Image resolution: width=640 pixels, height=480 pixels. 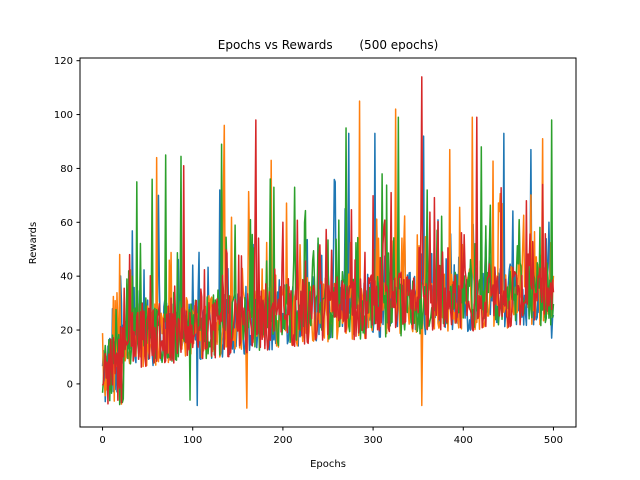 I want to click on y-ticks: 0 20 40 60 80 100 120, so click(x=67, y=223).